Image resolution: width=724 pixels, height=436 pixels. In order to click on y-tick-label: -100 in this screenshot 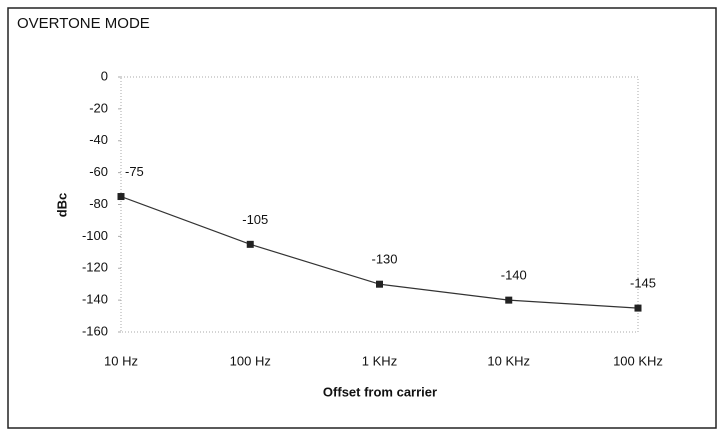, I will do `click(95, 235)`.